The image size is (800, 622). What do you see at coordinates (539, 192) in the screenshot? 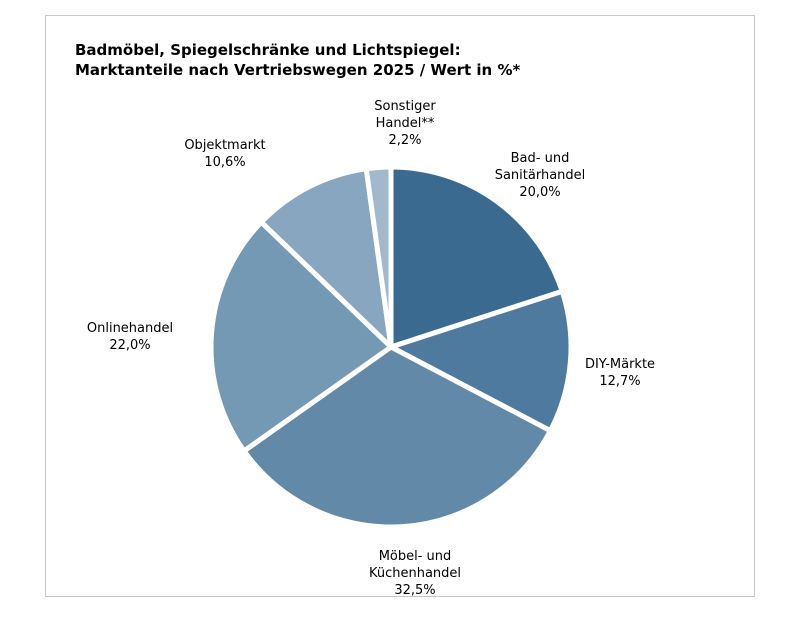
I see `slice-value-label: 20,0%` at bounding box center [539, 192].